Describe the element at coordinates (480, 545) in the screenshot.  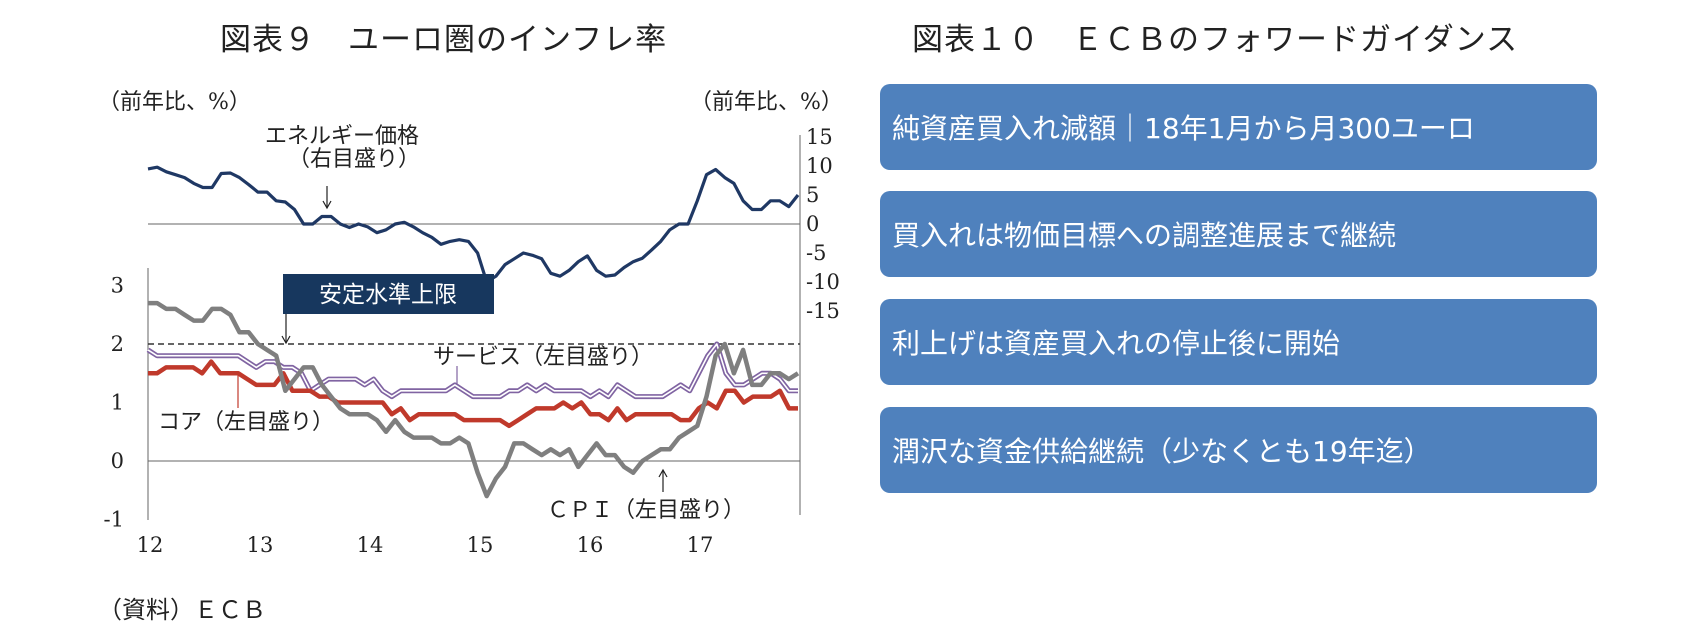
I see `x-tick-label: 15` at that location.